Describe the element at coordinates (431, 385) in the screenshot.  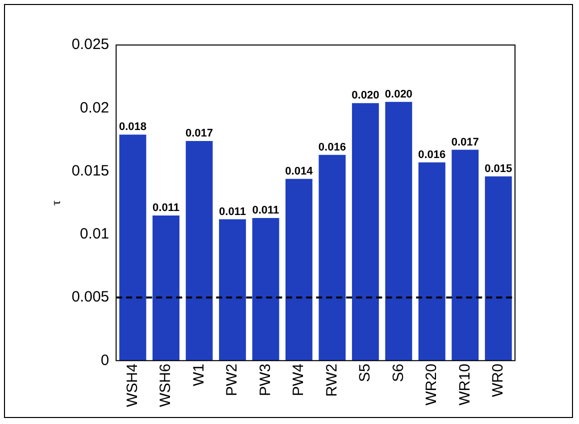
I see `x-tick-label: WR20` at that location.